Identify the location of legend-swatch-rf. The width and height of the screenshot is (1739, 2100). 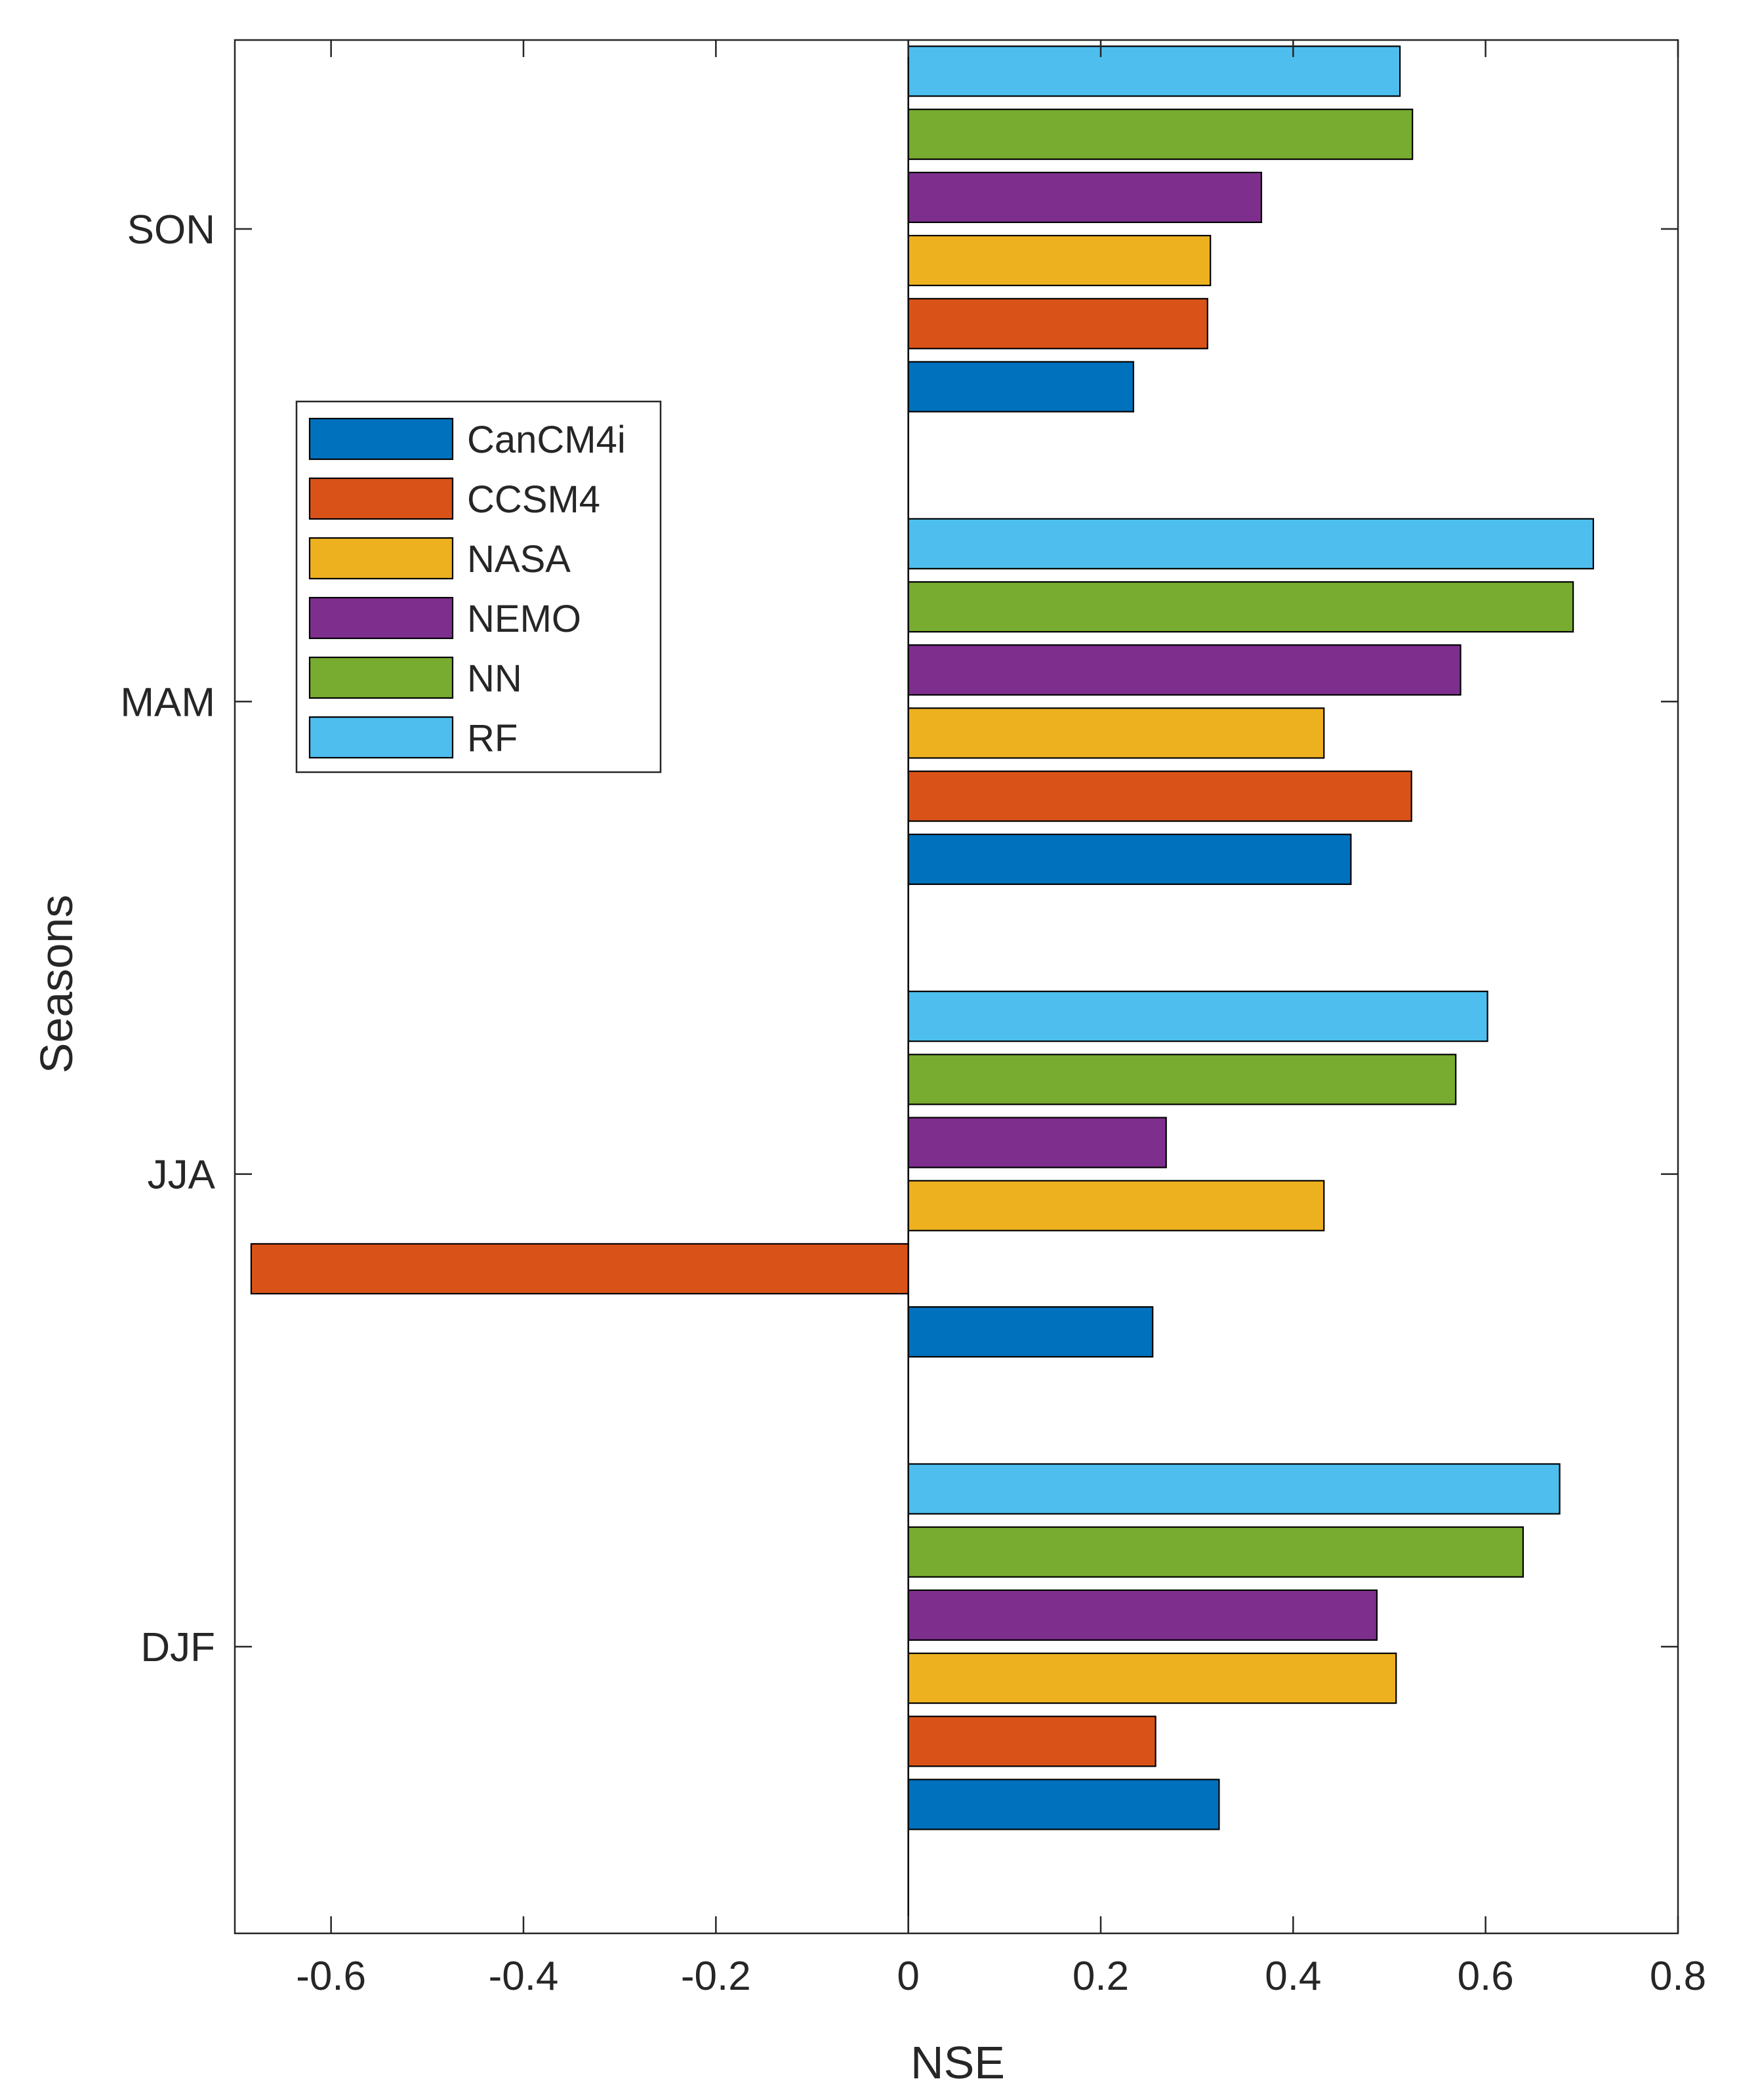
(381, 737).